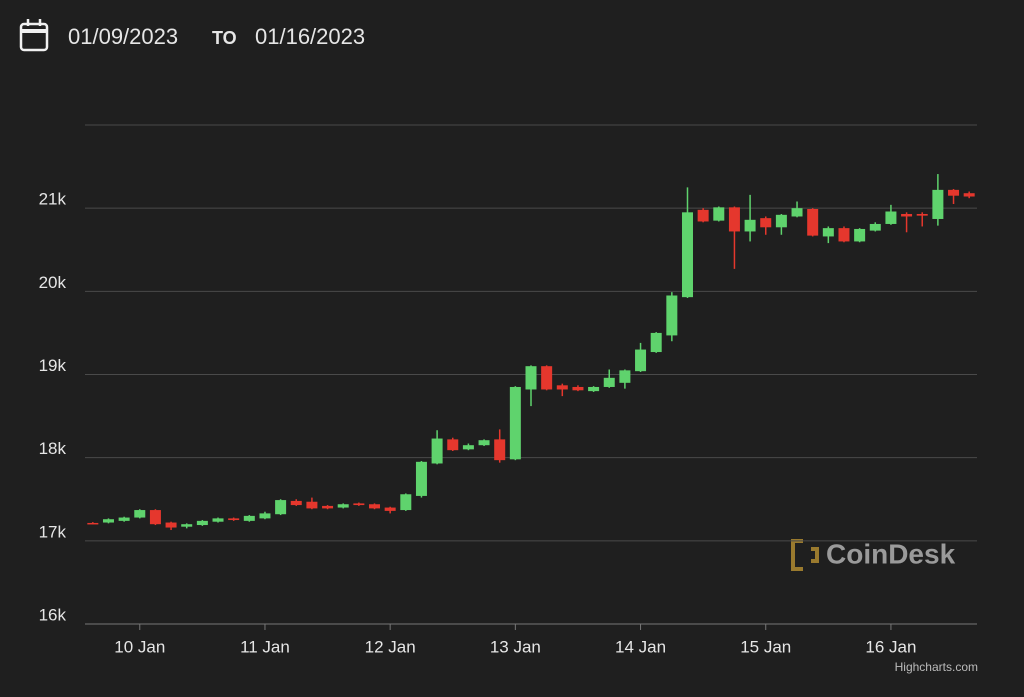  Describe the element at coordinates (53, 448) in the screenshot. I see `y-tick-label: 18k` at that location.